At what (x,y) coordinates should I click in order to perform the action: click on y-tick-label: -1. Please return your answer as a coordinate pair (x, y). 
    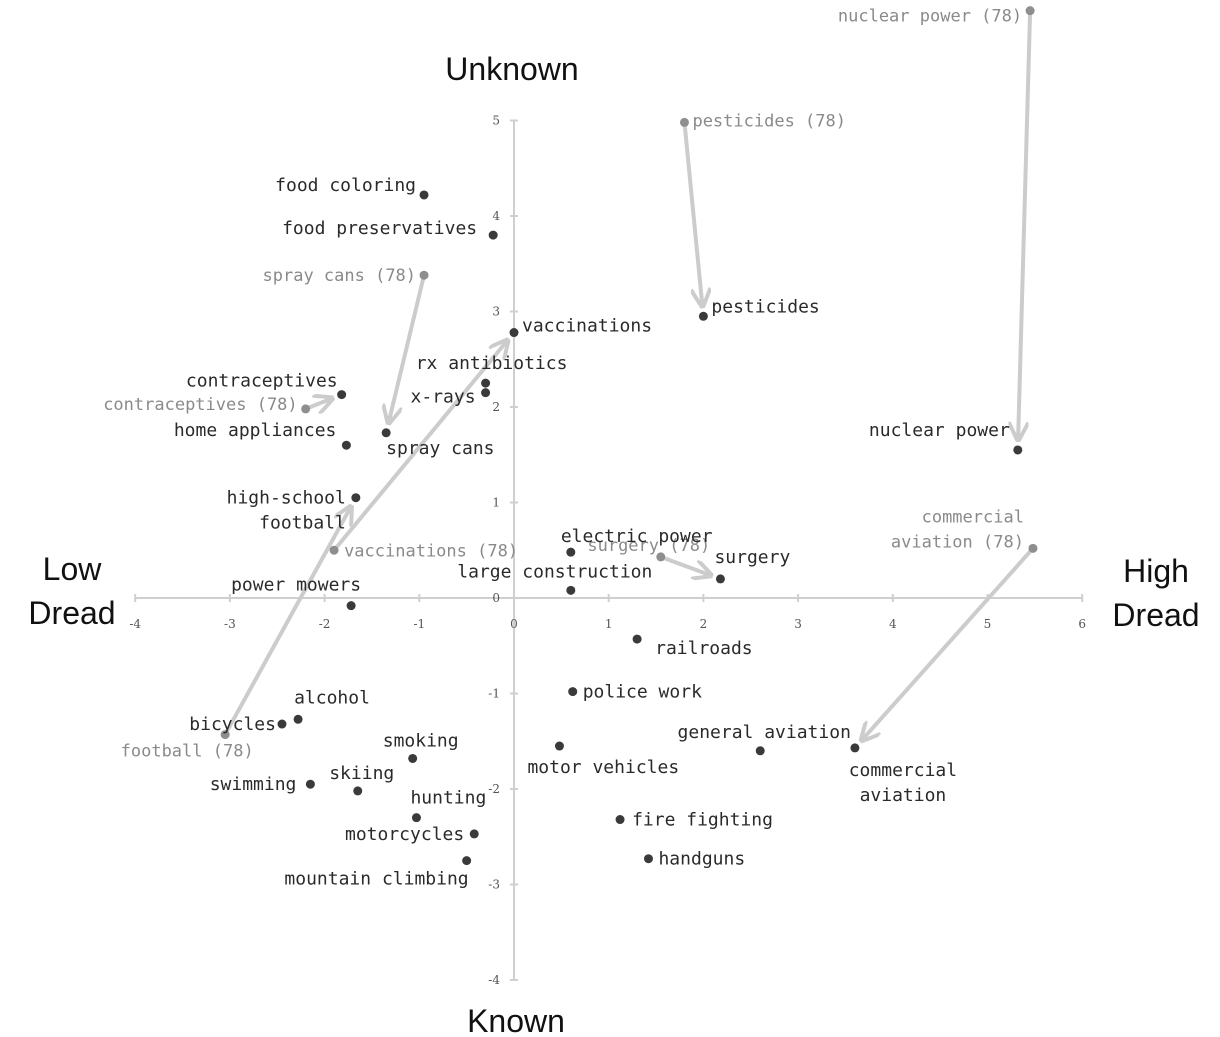
    Looking at the image, I should click on (494, 694).